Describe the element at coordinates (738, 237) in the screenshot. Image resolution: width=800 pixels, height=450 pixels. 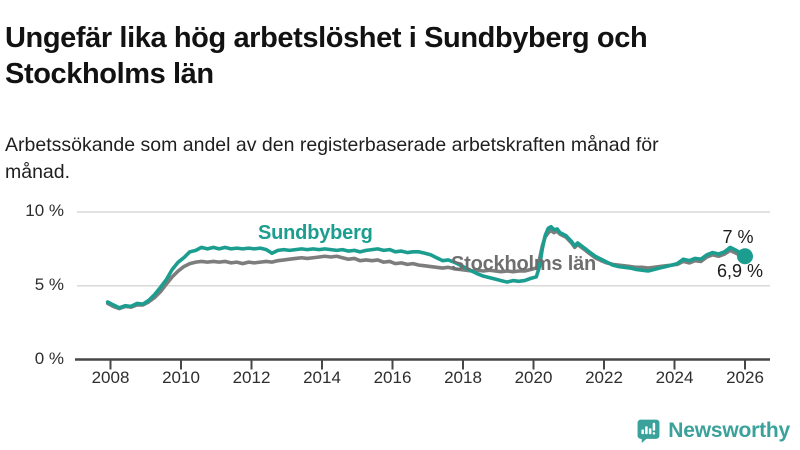
I see `end-value-label-sundbyberg: 7 %` at that location.